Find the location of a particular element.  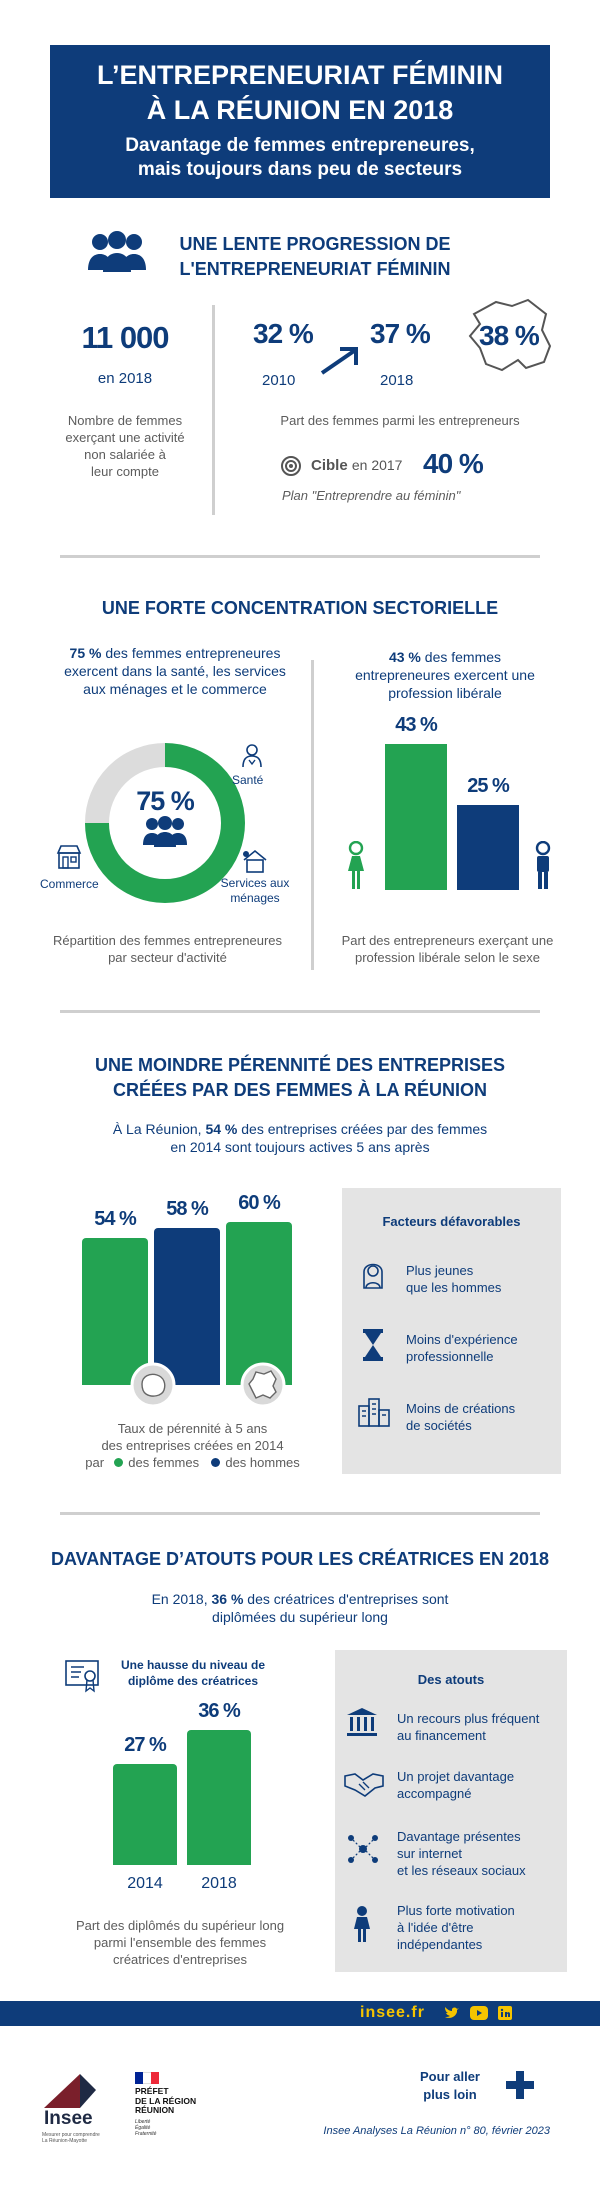

factor-item: Moins de créations de sociétés is located at coordinates (460, 1417).